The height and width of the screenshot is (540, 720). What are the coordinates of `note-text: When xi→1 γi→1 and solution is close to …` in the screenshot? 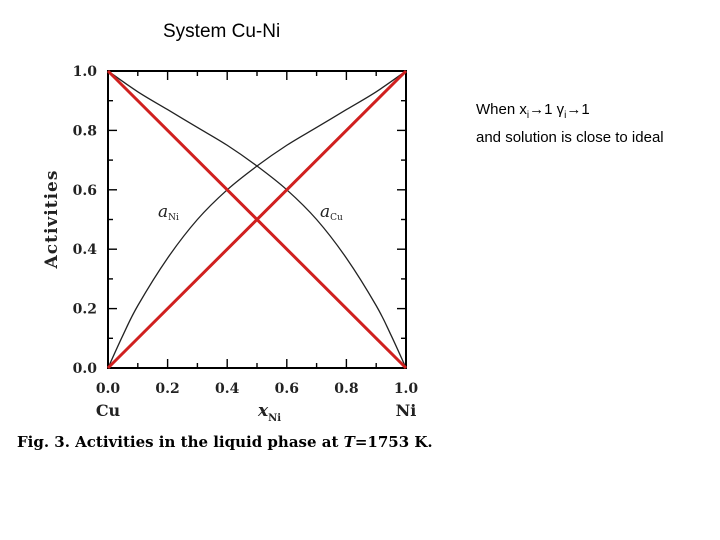 It's located at (570, 124).